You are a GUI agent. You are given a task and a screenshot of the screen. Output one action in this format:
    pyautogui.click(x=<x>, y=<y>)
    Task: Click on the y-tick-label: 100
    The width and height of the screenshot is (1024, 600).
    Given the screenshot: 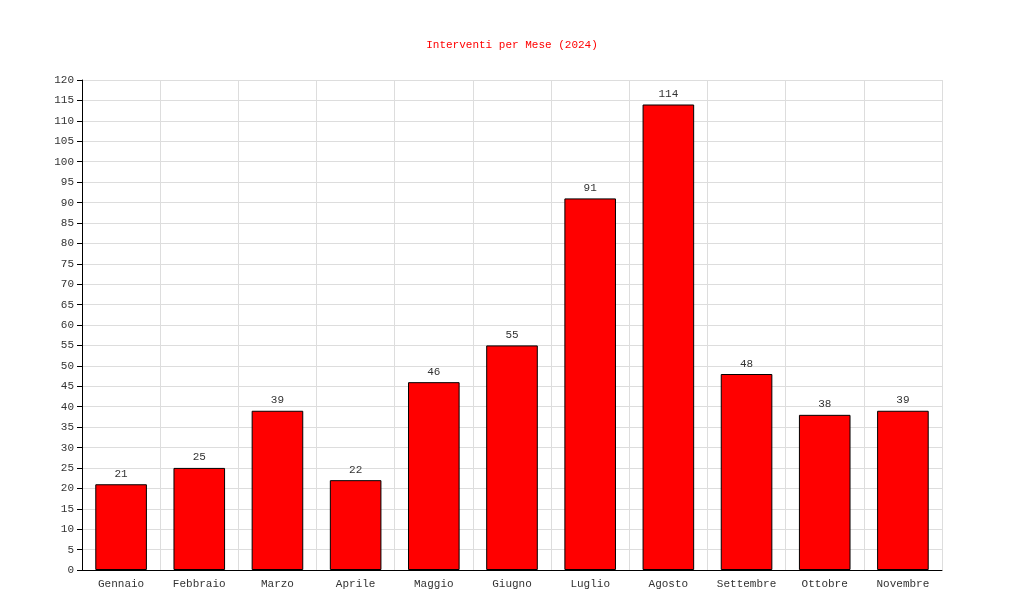 What is the action you would take?
    pyautogui.click(x=64, y=161)
    